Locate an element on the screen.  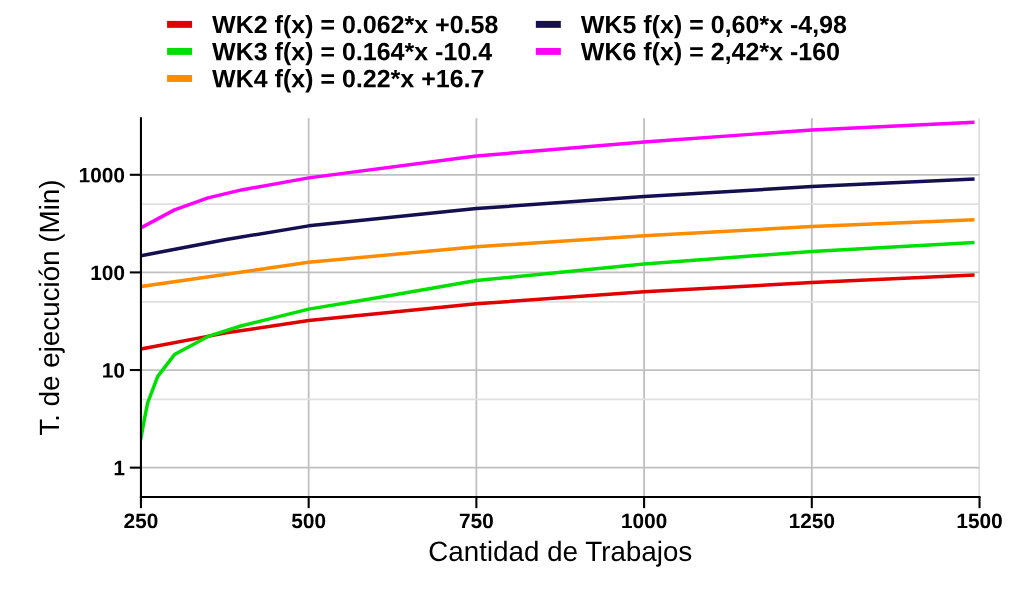
y-tick-label: 1000 is located at coordinates (102, 175).